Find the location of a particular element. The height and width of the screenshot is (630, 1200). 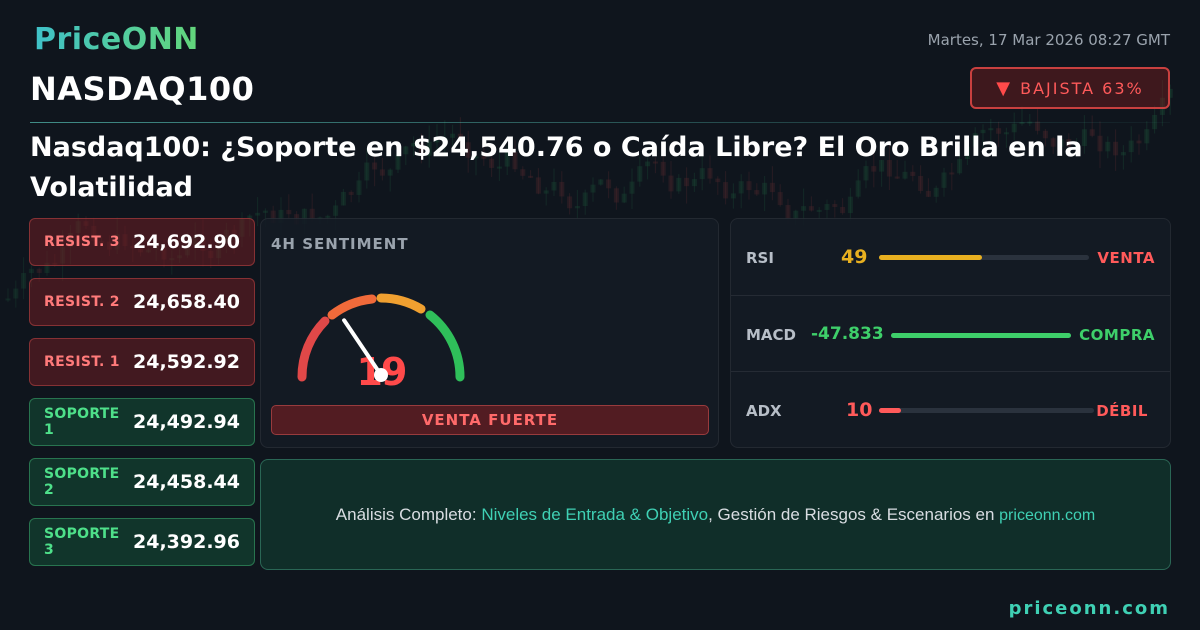

cta-prefix: Análisis Completo: is located at coordinates (408, 514).